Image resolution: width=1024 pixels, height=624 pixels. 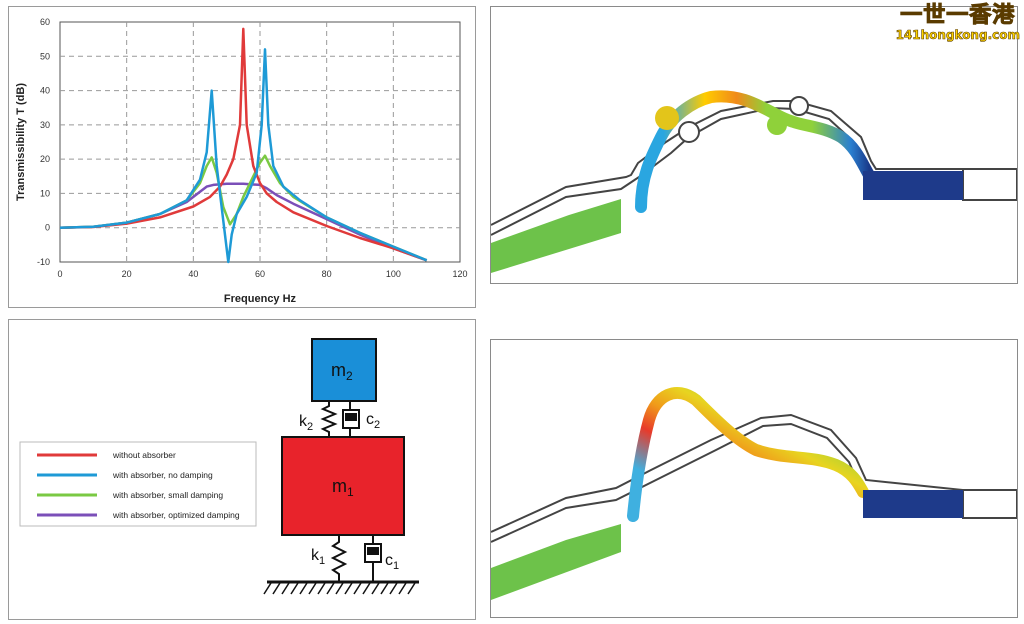 What do you see at coordinates (127, 274) in the screenshot?
I see `x-tick-label: 20` at bounding box center [127, 274].